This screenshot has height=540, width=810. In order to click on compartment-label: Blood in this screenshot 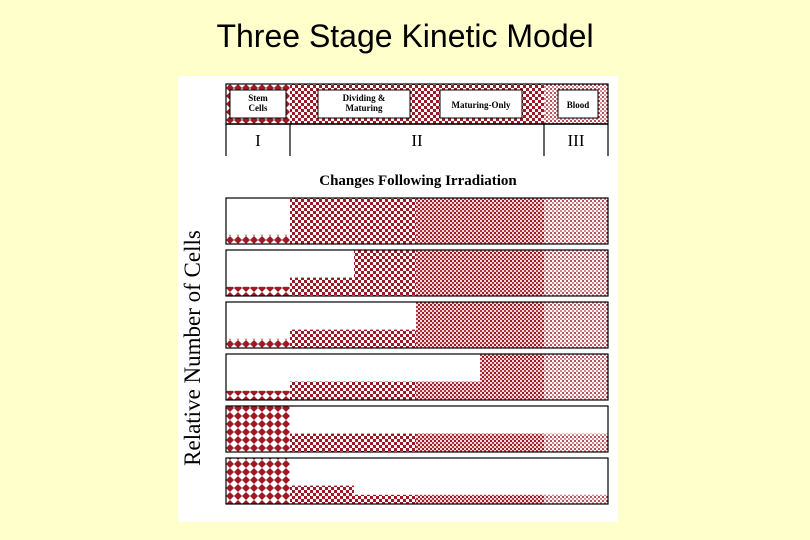, I will do `click(578, 105)`.